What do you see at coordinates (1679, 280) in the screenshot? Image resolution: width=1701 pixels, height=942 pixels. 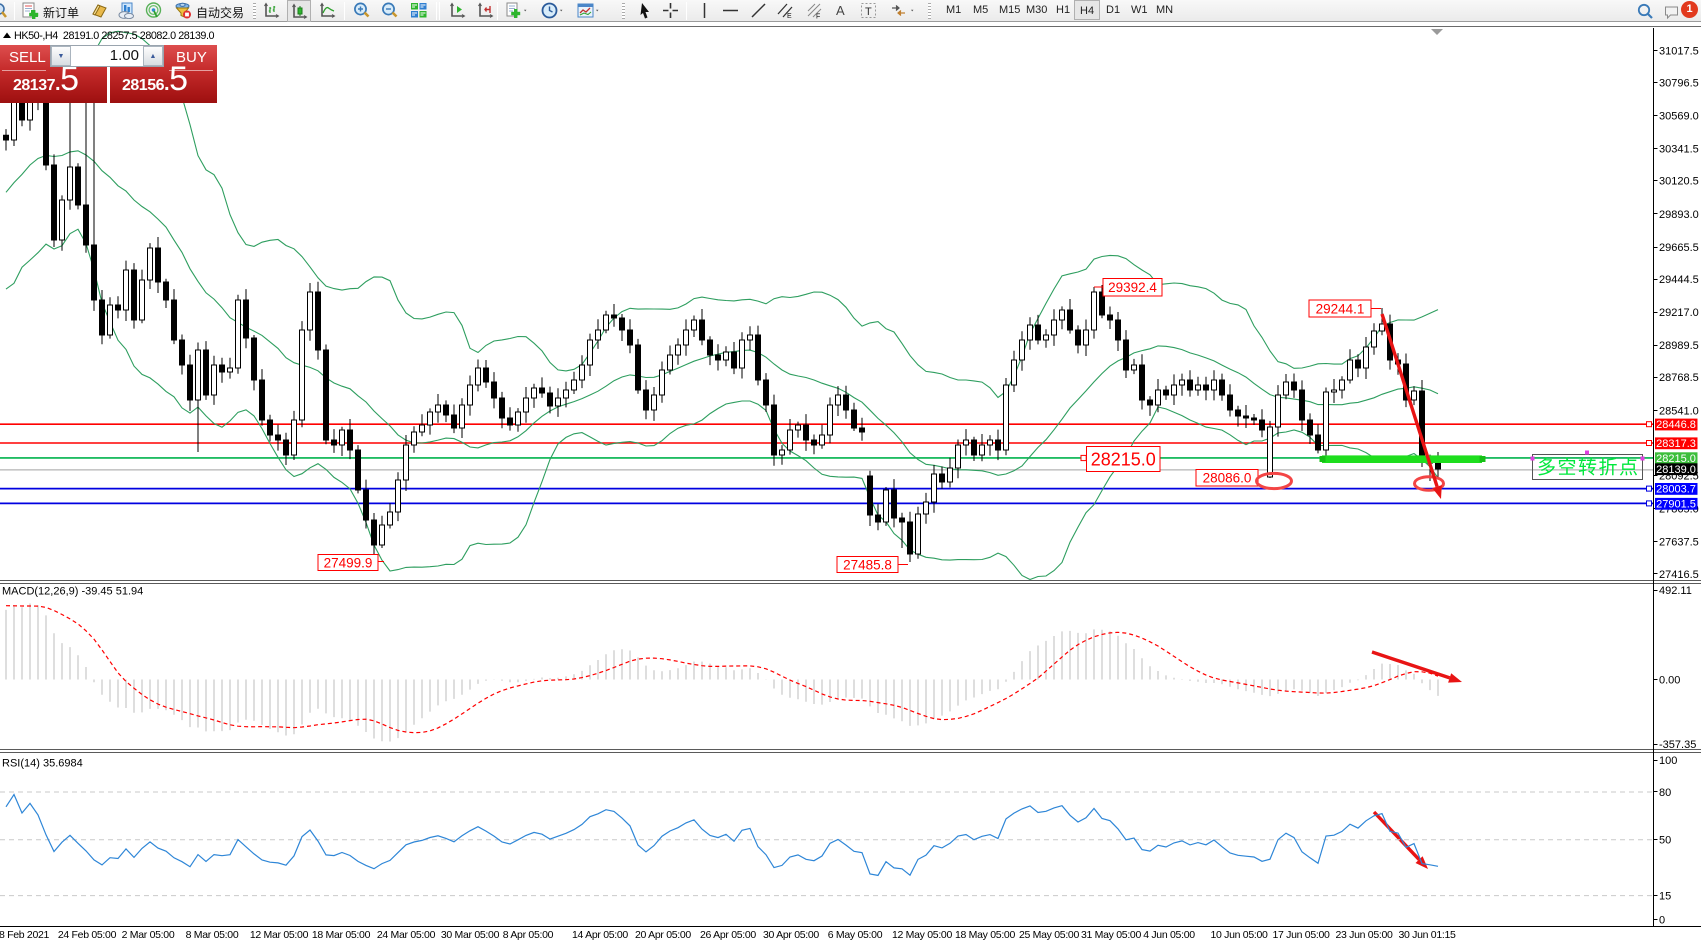 I see `svg-text: 29444.5` at bounding box center [1679, 280].